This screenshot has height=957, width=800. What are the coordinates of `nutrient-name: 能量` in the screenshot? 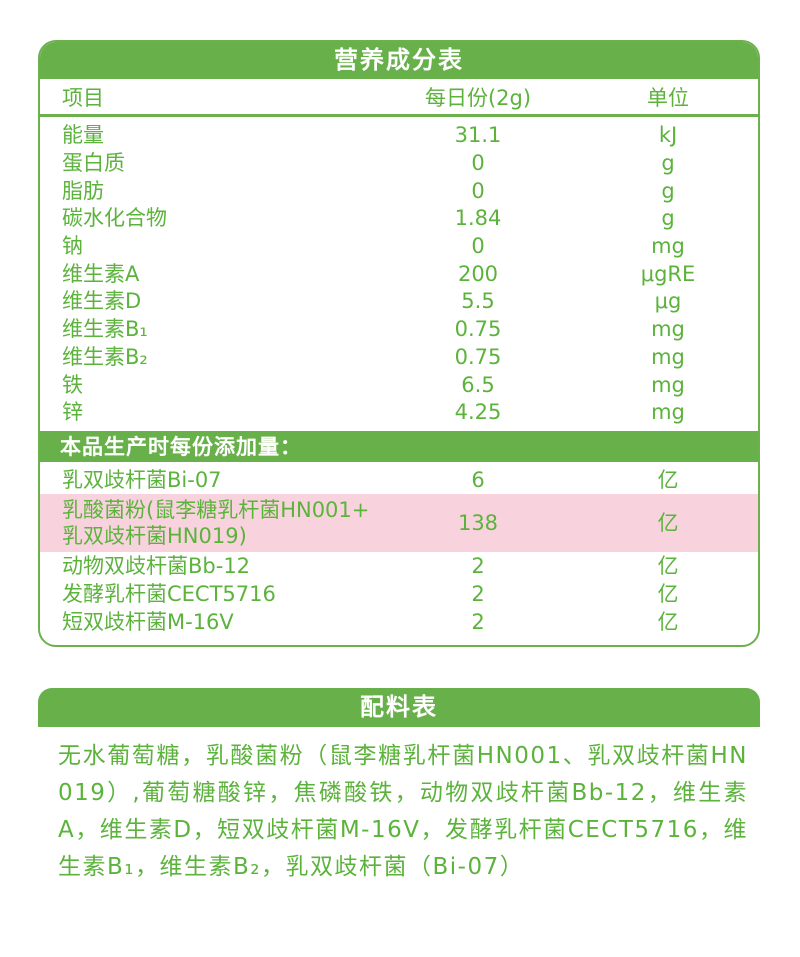 It's located at (83, 135).